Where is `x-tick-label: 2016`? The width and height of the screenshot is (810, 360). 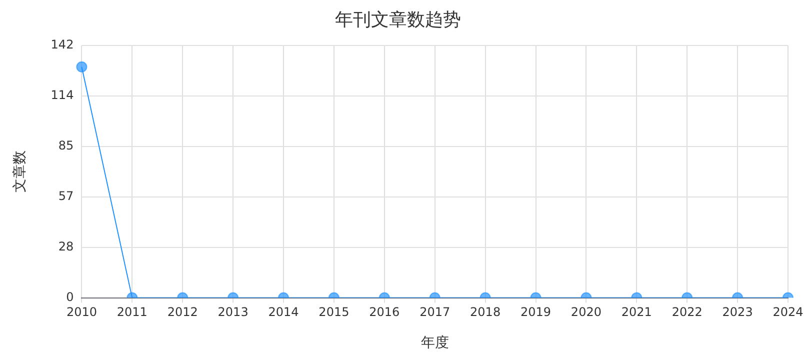 x-tick-label: 2016 is located at coordinates (384, 312).